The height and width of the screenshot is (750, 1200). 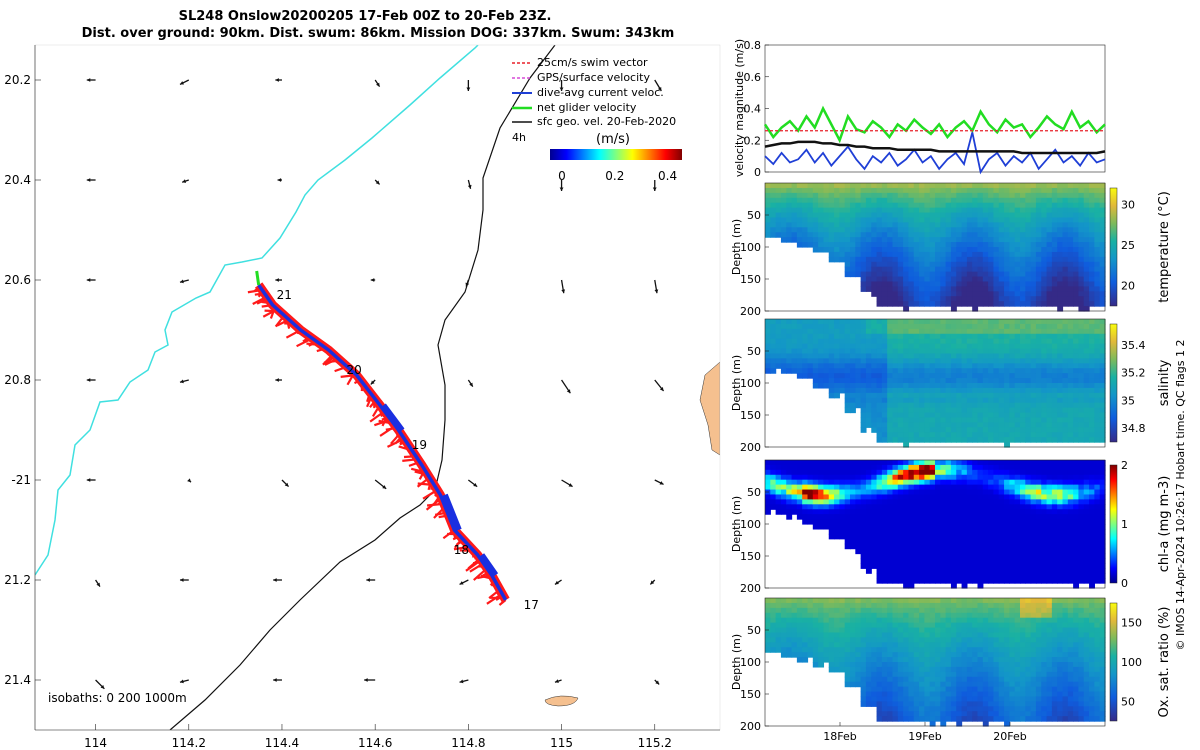 I want to click on section-y-tick-label: 50, so click(x=754, y=215).